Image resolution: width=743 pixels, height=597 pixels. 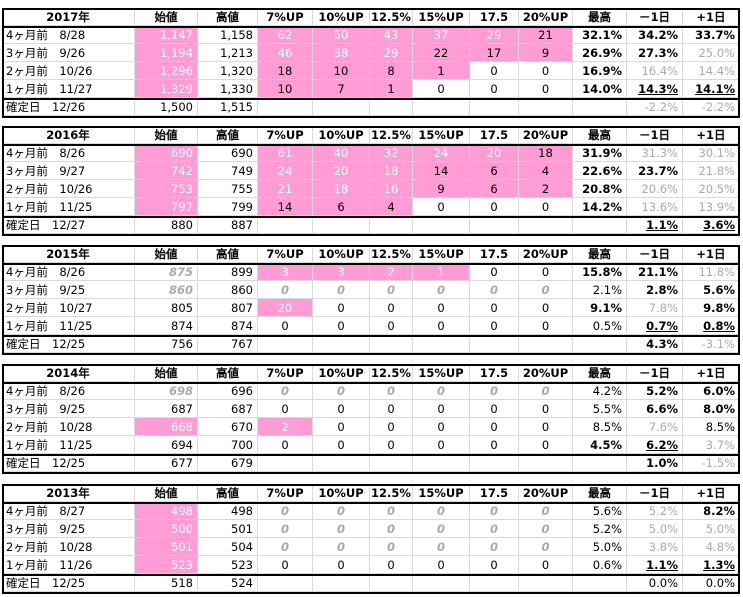 What do you see at coordinates (655, 272) in the screenshot?
I see `data-cell: 21.1%` at bounding box center [655, 272].